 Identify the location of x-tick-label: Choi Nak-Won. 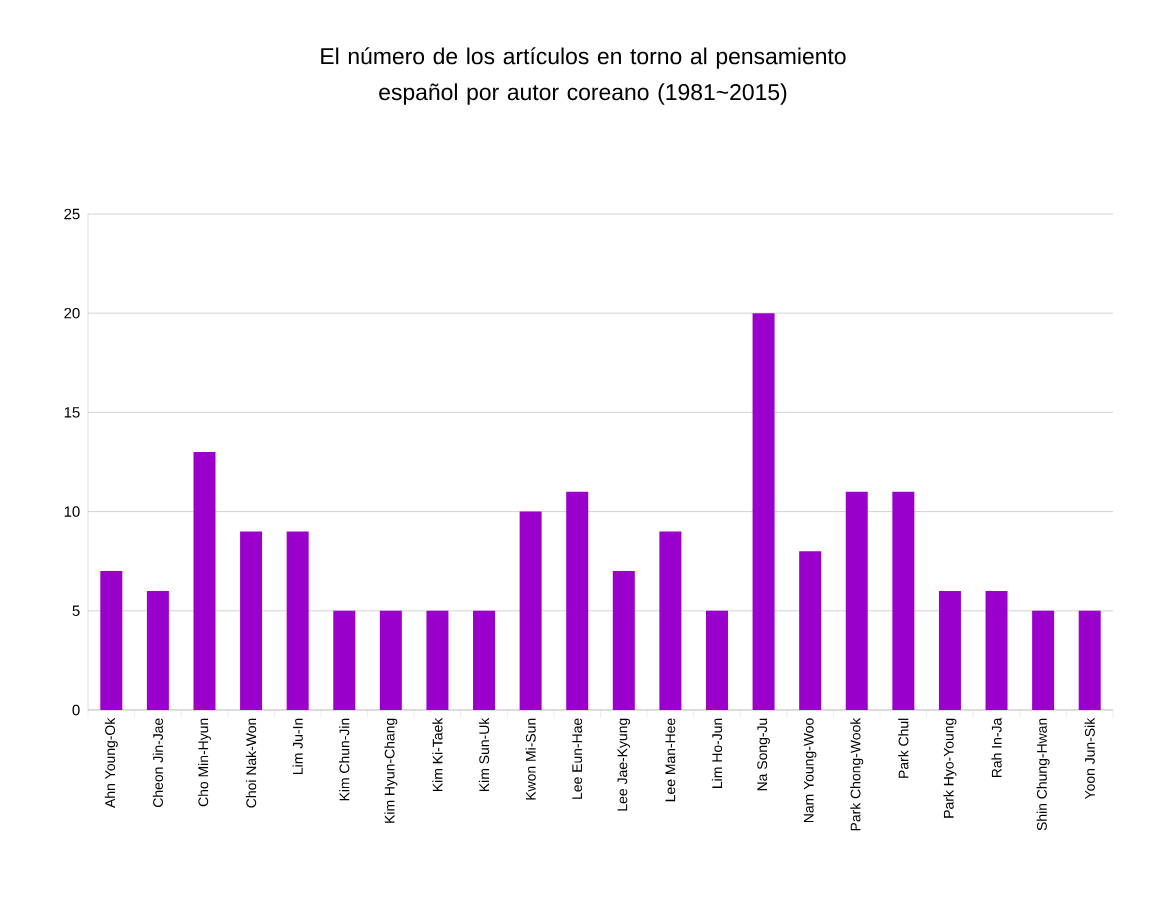
(251, 763).